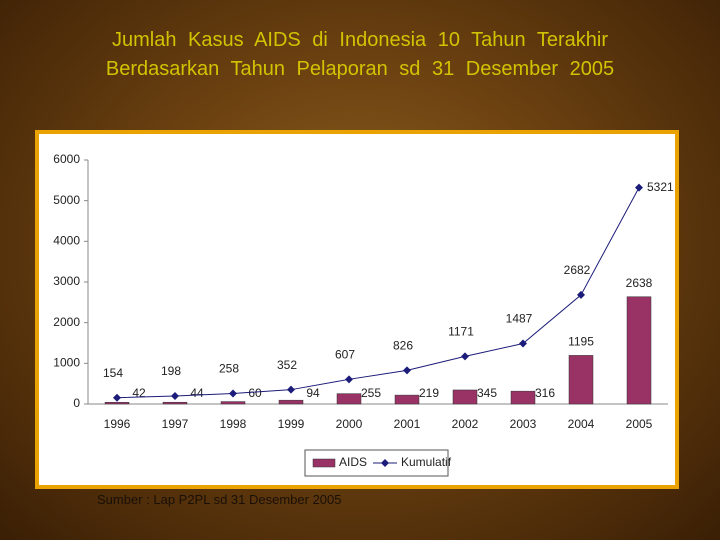  Describe the element at coordinates (66, 159) in the screenshot. I see `y-tick-label: 6000` at that location.